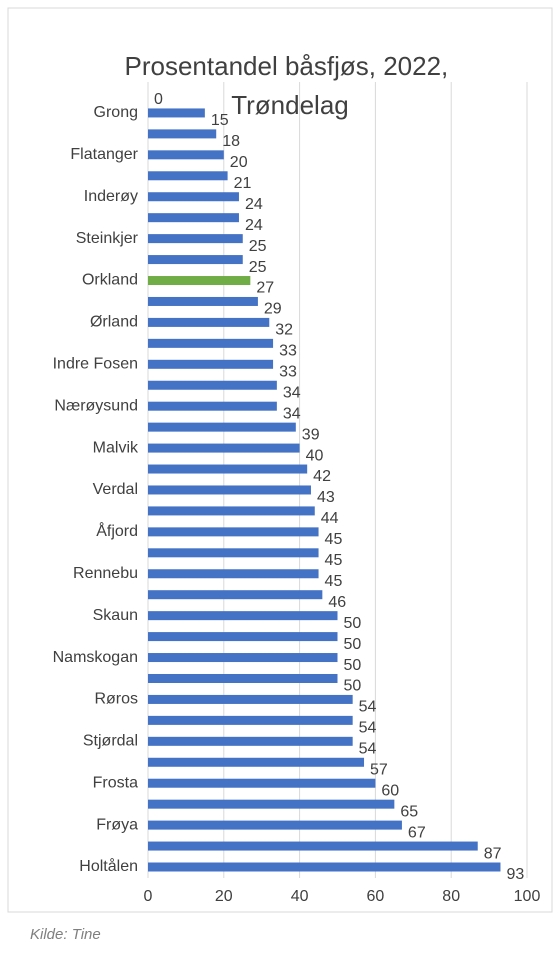  What do you see at coordinates (104, 154) in the screenshot?
I see `y-tick-label: Flatanger` at bounding box center [104, 154].